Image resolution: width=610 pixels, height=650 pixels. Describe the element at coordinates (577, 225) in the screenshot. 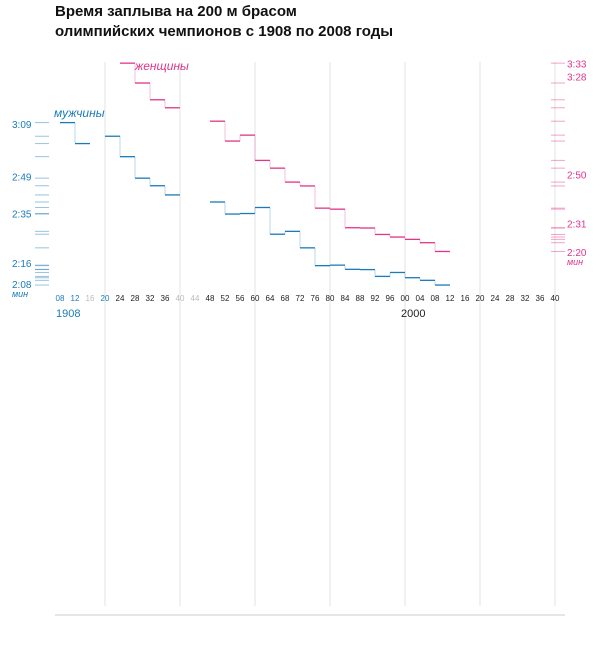

I see `right-tick-label: 2:31` at that location.